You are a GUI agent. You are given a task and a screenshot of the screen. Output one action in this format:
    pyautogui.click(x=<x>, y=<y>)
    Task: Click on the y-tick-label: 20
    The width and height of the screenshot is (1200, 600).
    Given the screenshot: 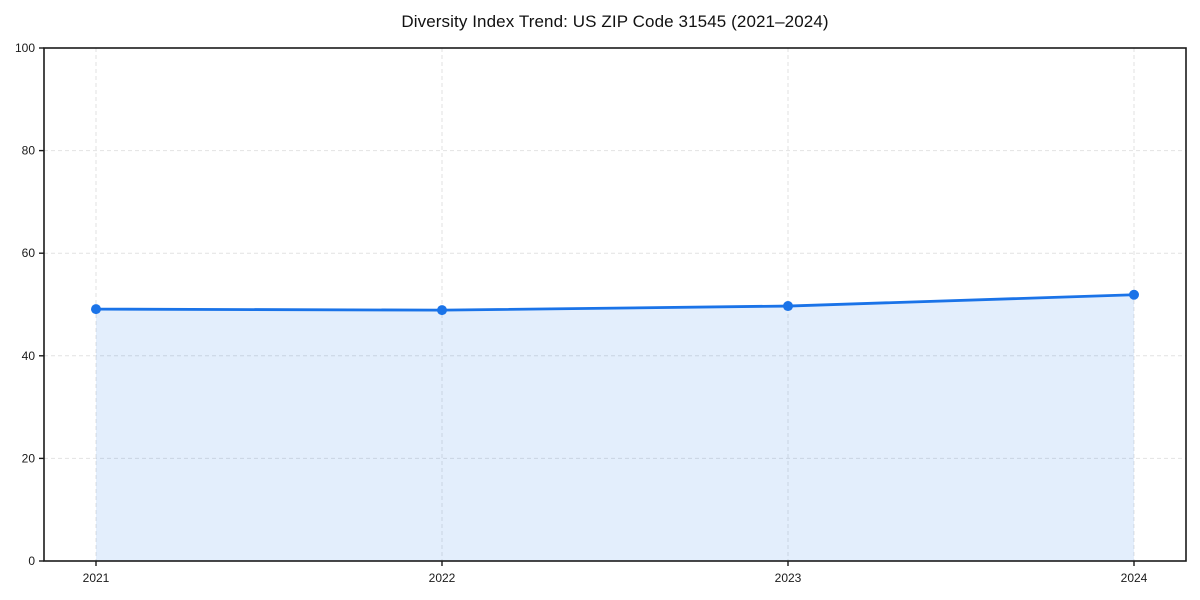 What is the action you would take?
    pyautogui.click(x=29, y=458)
    